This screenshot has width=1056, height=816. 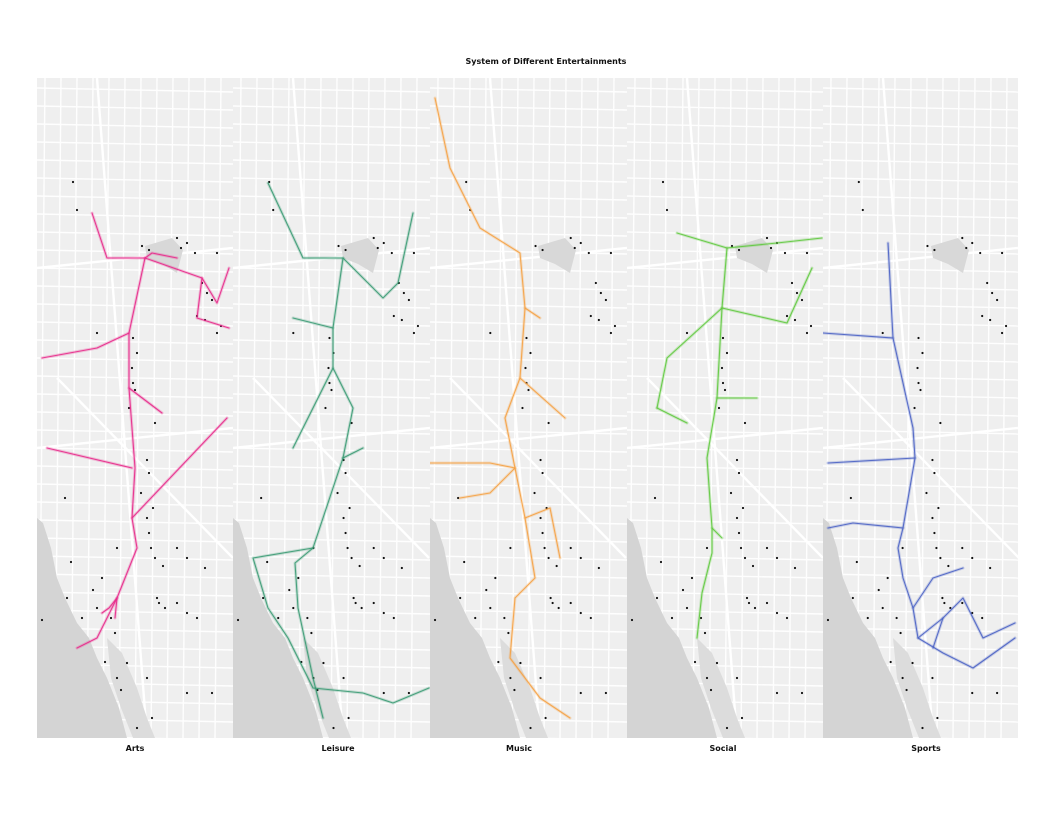 What do you see at coordinates (340, 450) in the screenshot?
I see `network-leisure` at bounding box center [340, 450].